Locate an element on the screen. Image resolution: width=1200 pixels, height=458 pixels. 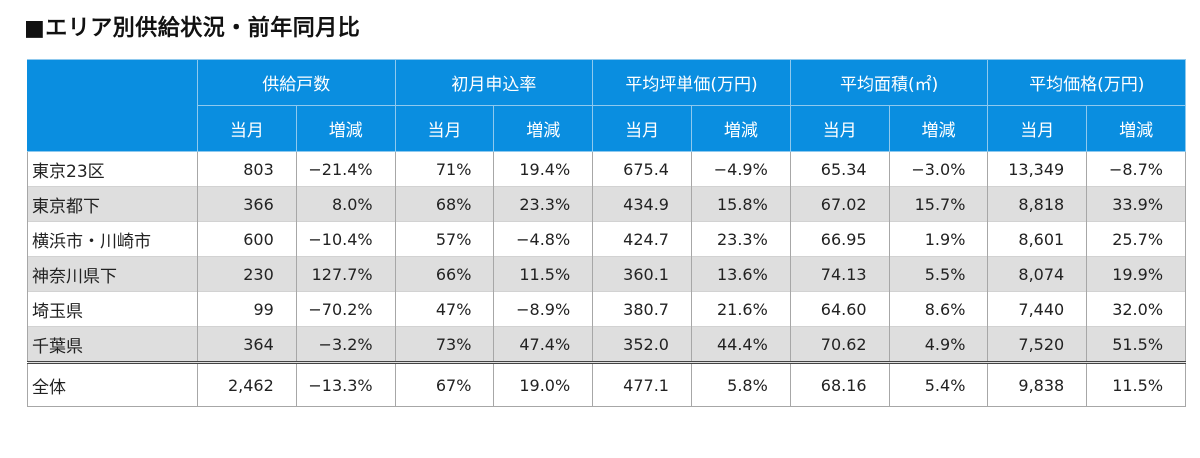
change-value-cell: −4.9% is located at coordinates (740, 169).